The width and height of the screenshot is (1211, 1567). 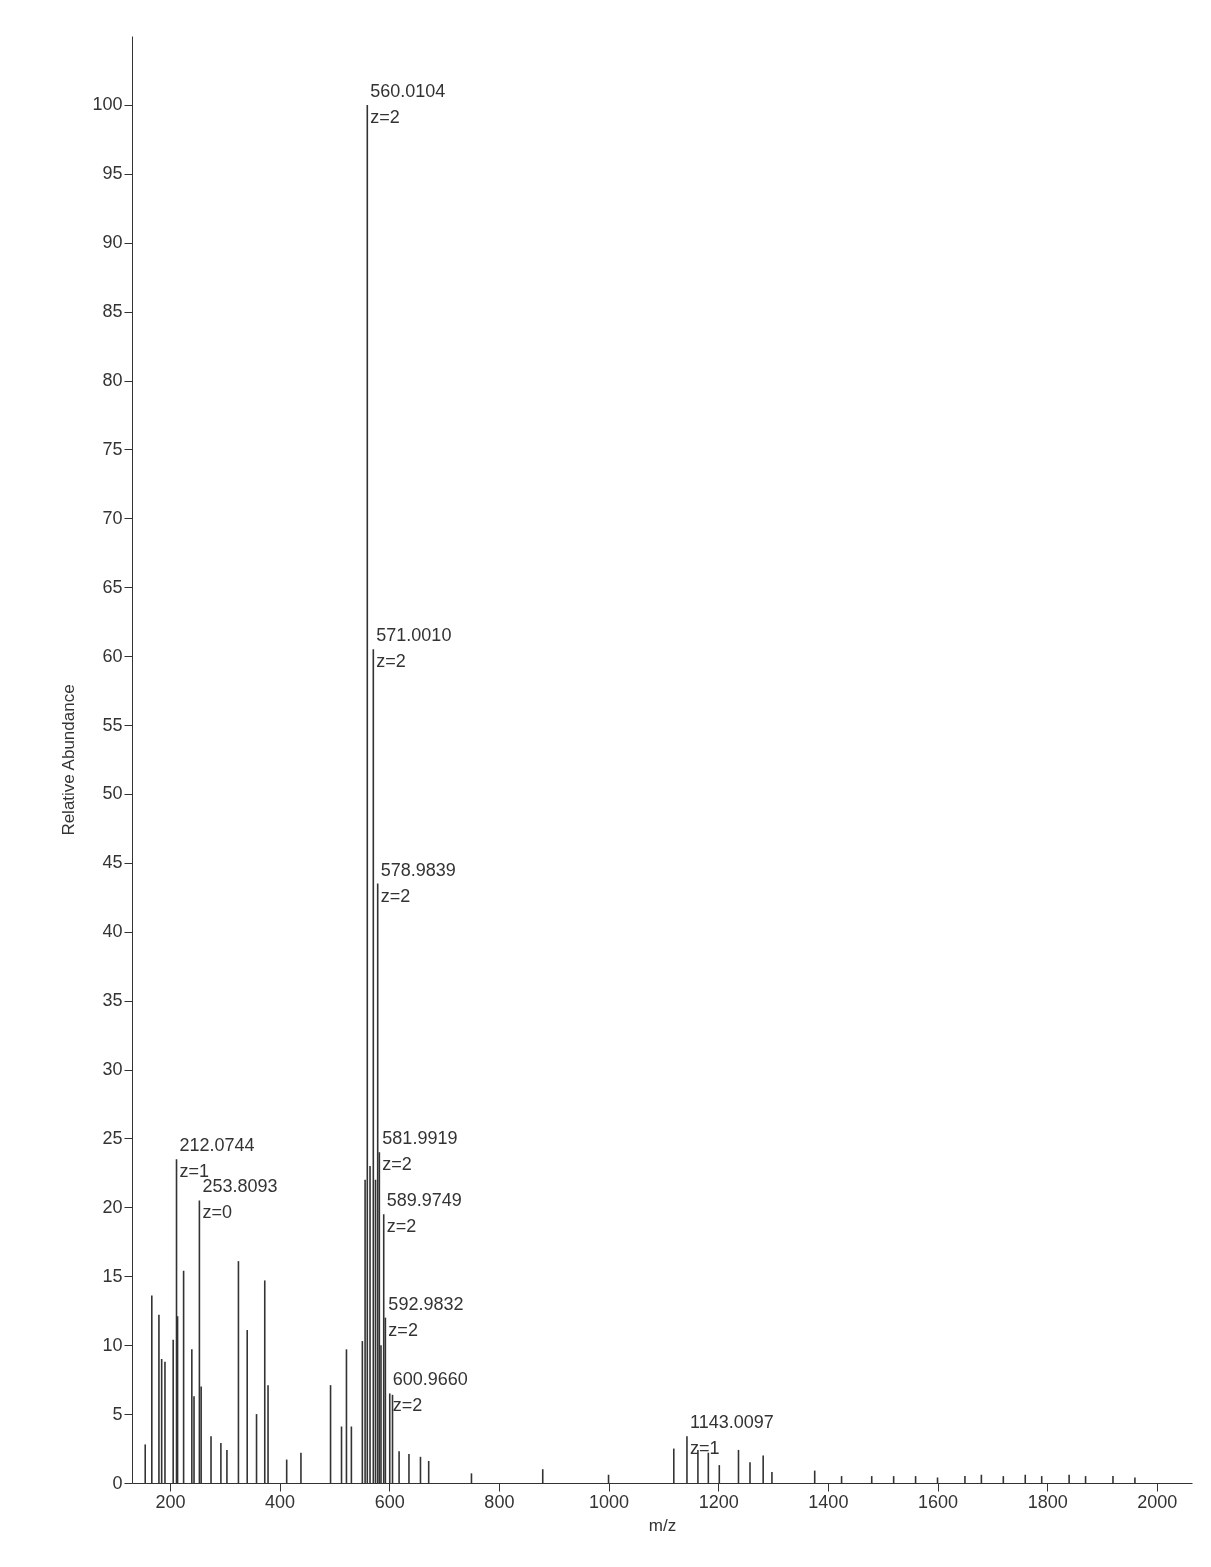 I want to click on y-tick-label: 50, so click(x=112, y=793).